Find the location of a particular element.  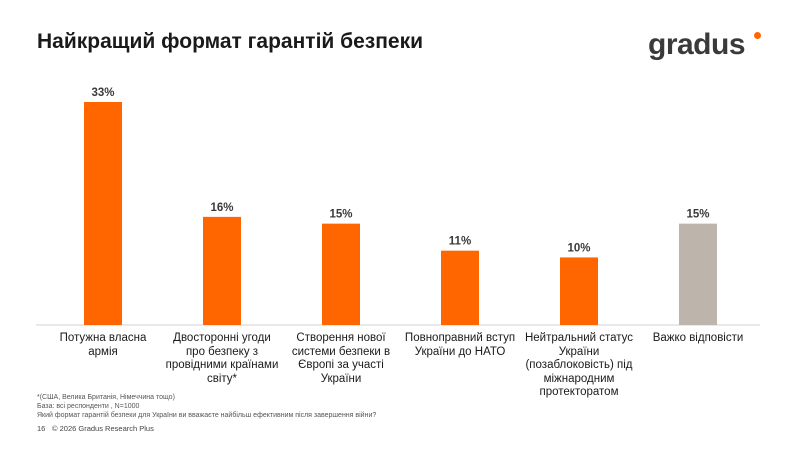

brand-logo: gradus is located at coordinates (697, 44).